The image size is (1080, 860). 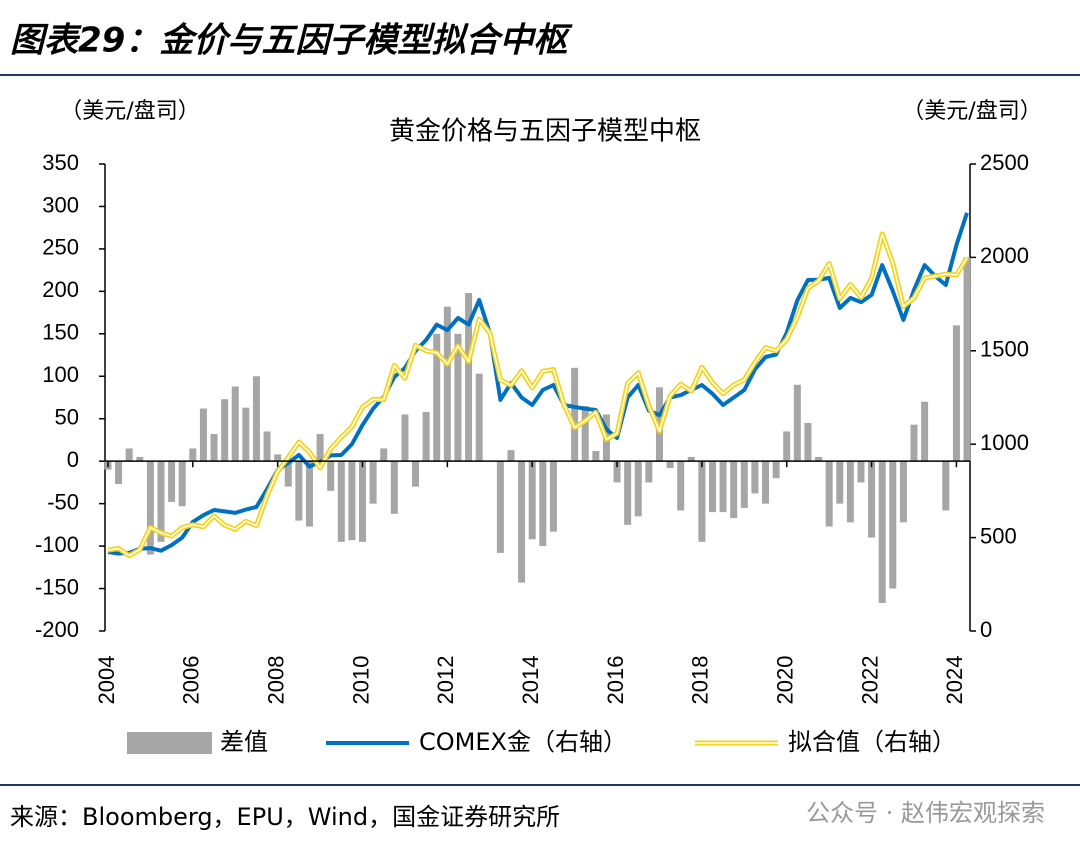 What do you see at coordinates (60, 289) in the screenshot?
I see `y-tick-label: 200` at bounding box center [60, 289].